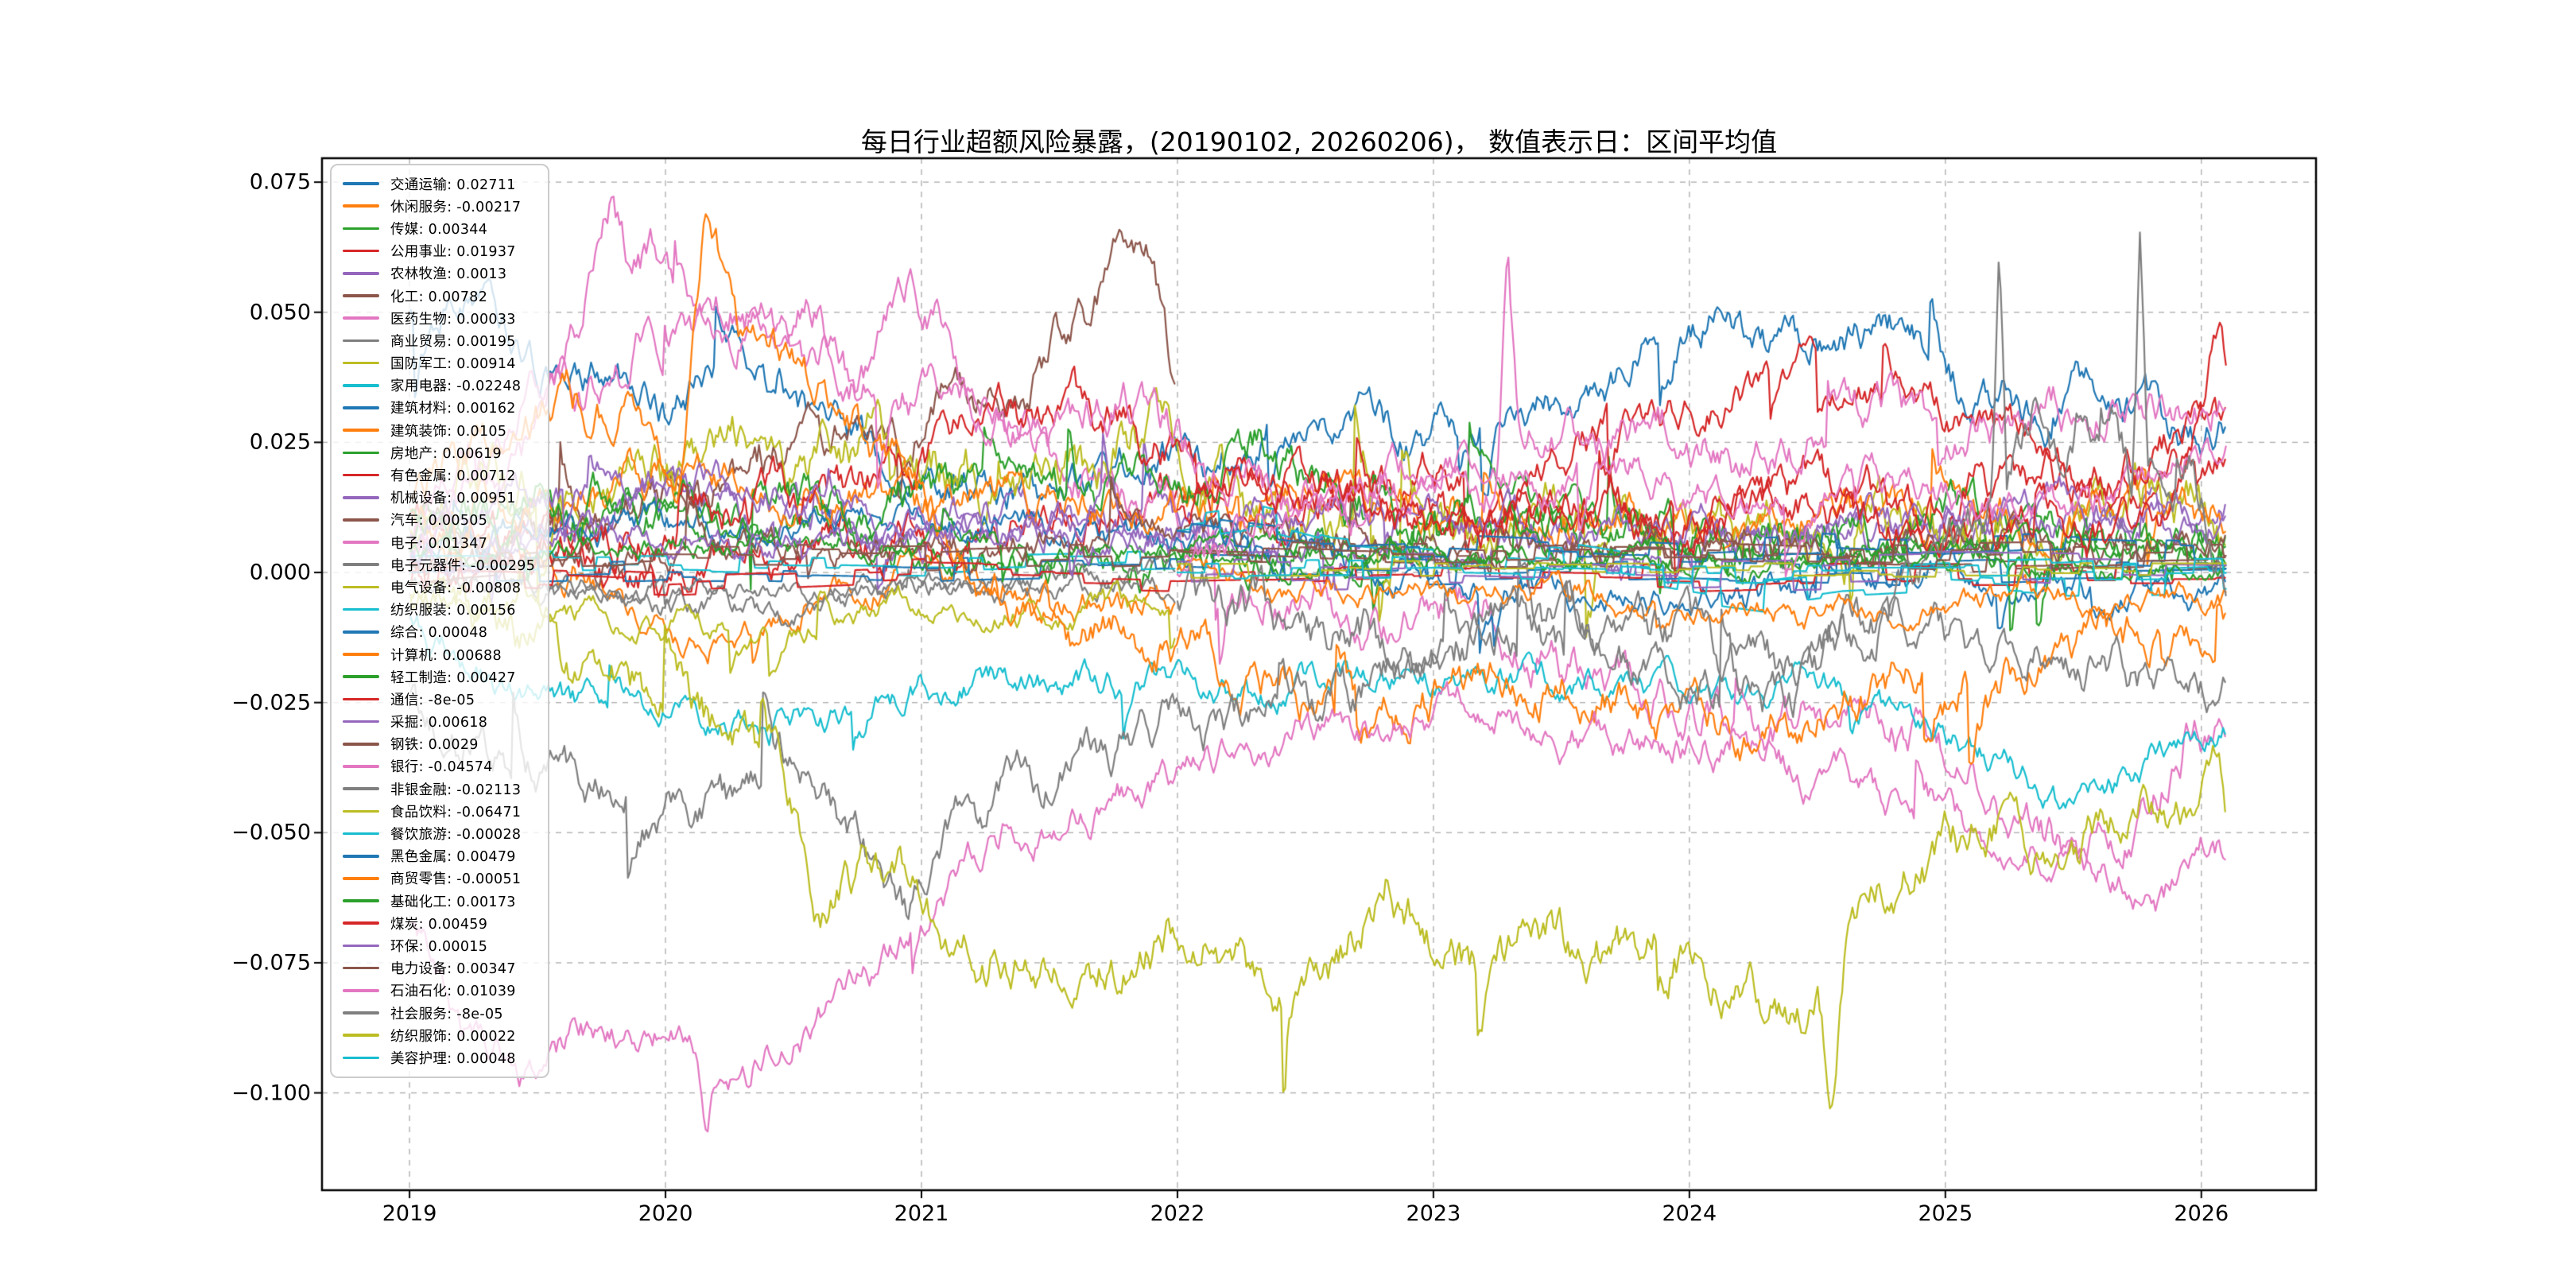 The height and width of the screenshot is (1288, 2576). I want to click on y-tick-label: −0.100, so click(271, 1093).